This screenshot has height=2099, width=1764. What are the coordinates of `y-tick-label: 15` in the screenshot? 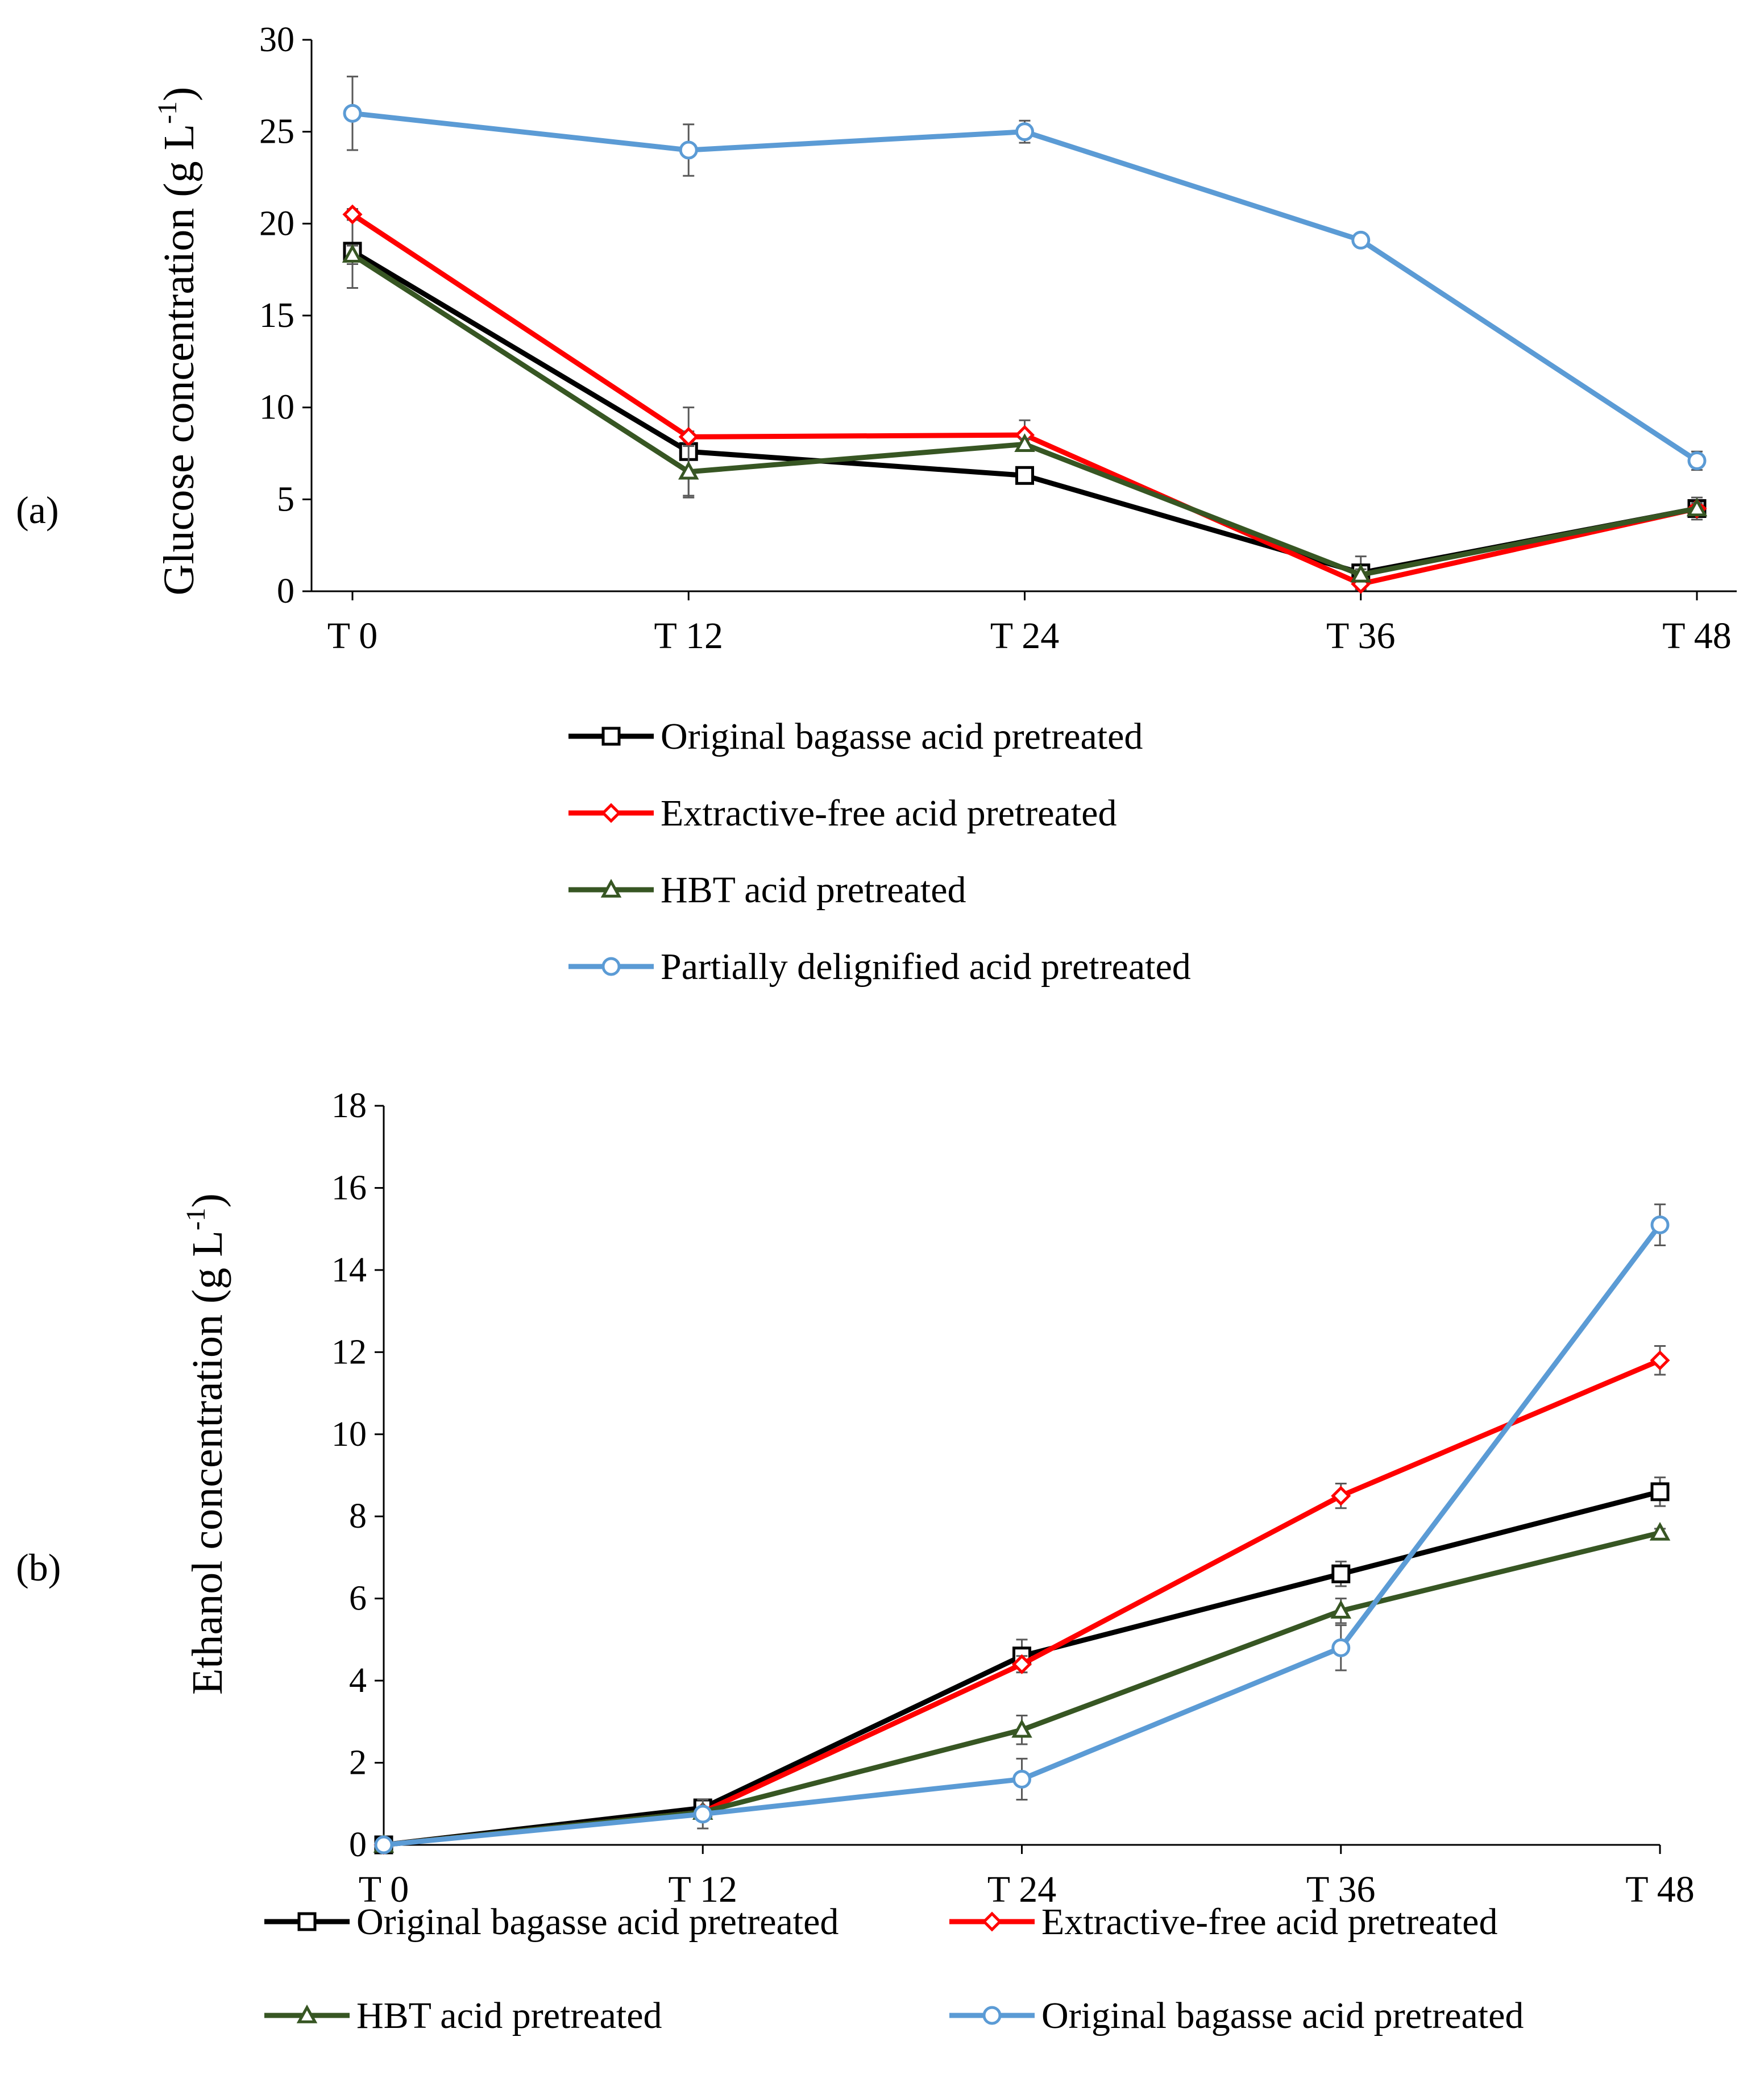 It's located at (276, 315).